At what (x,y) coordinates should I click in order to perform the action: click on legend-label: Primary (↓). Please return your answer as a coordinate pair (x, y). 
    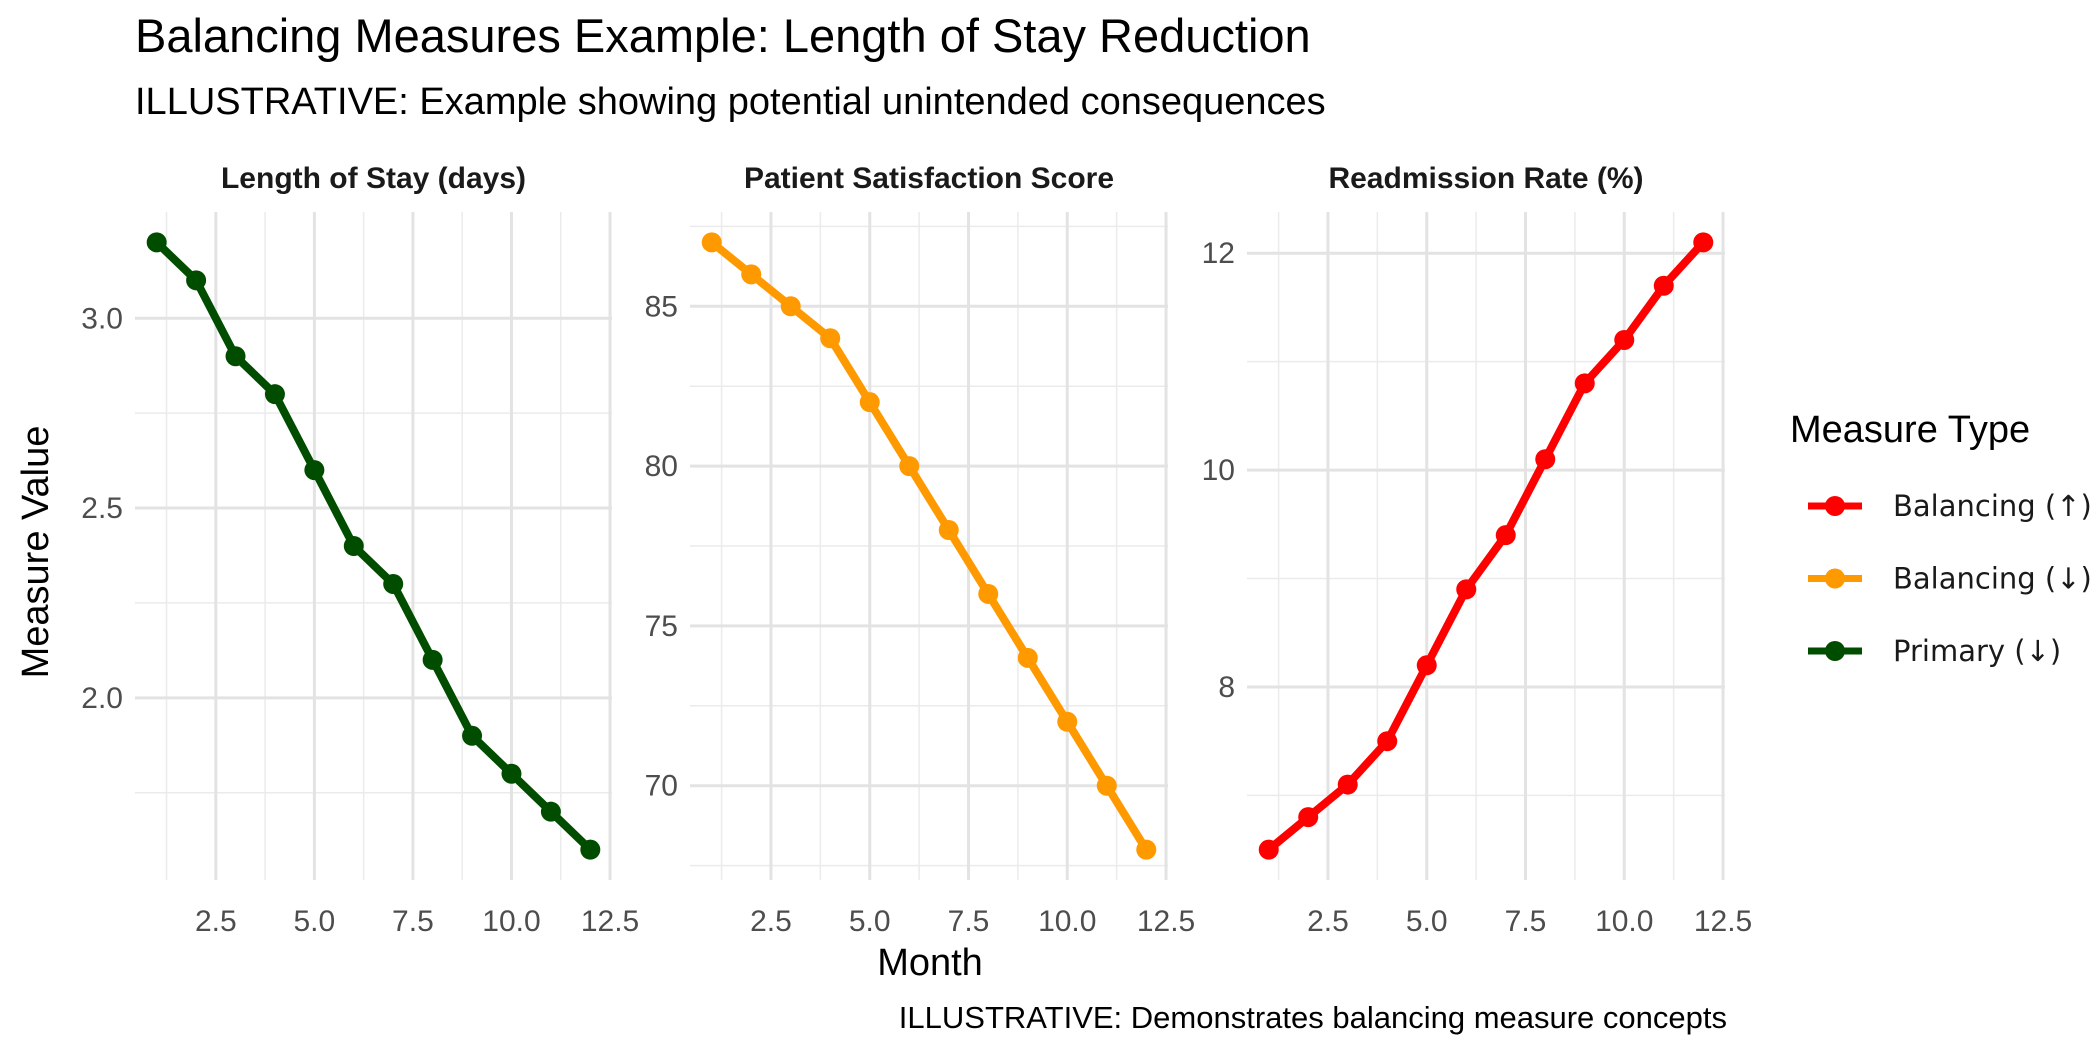
    Looking at the image, I should click on (1977, 651).